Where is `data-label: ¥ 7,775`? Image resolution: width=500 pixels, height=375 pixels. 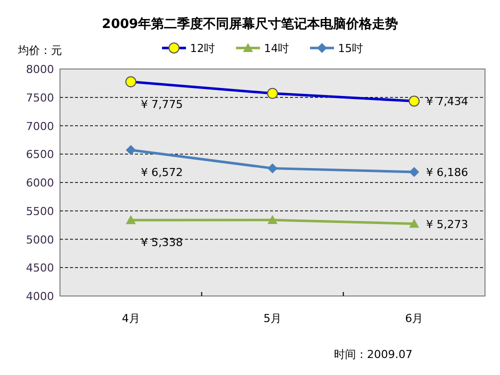 data-label: ¥ 7,775 is located at coordinates (161, 104).